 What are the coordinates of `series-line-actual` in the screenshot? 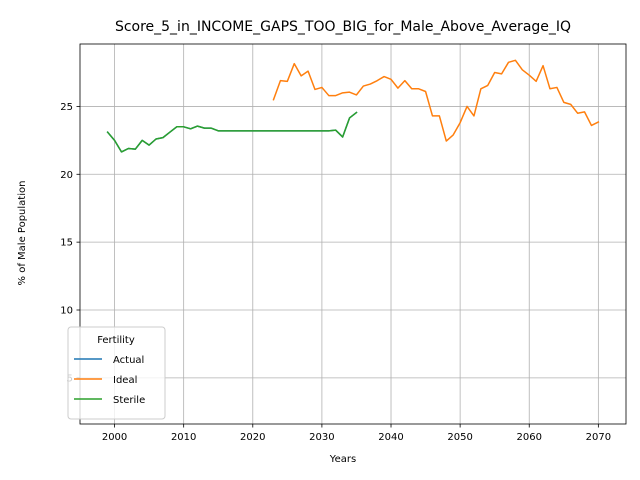 It's located at (232, 132).